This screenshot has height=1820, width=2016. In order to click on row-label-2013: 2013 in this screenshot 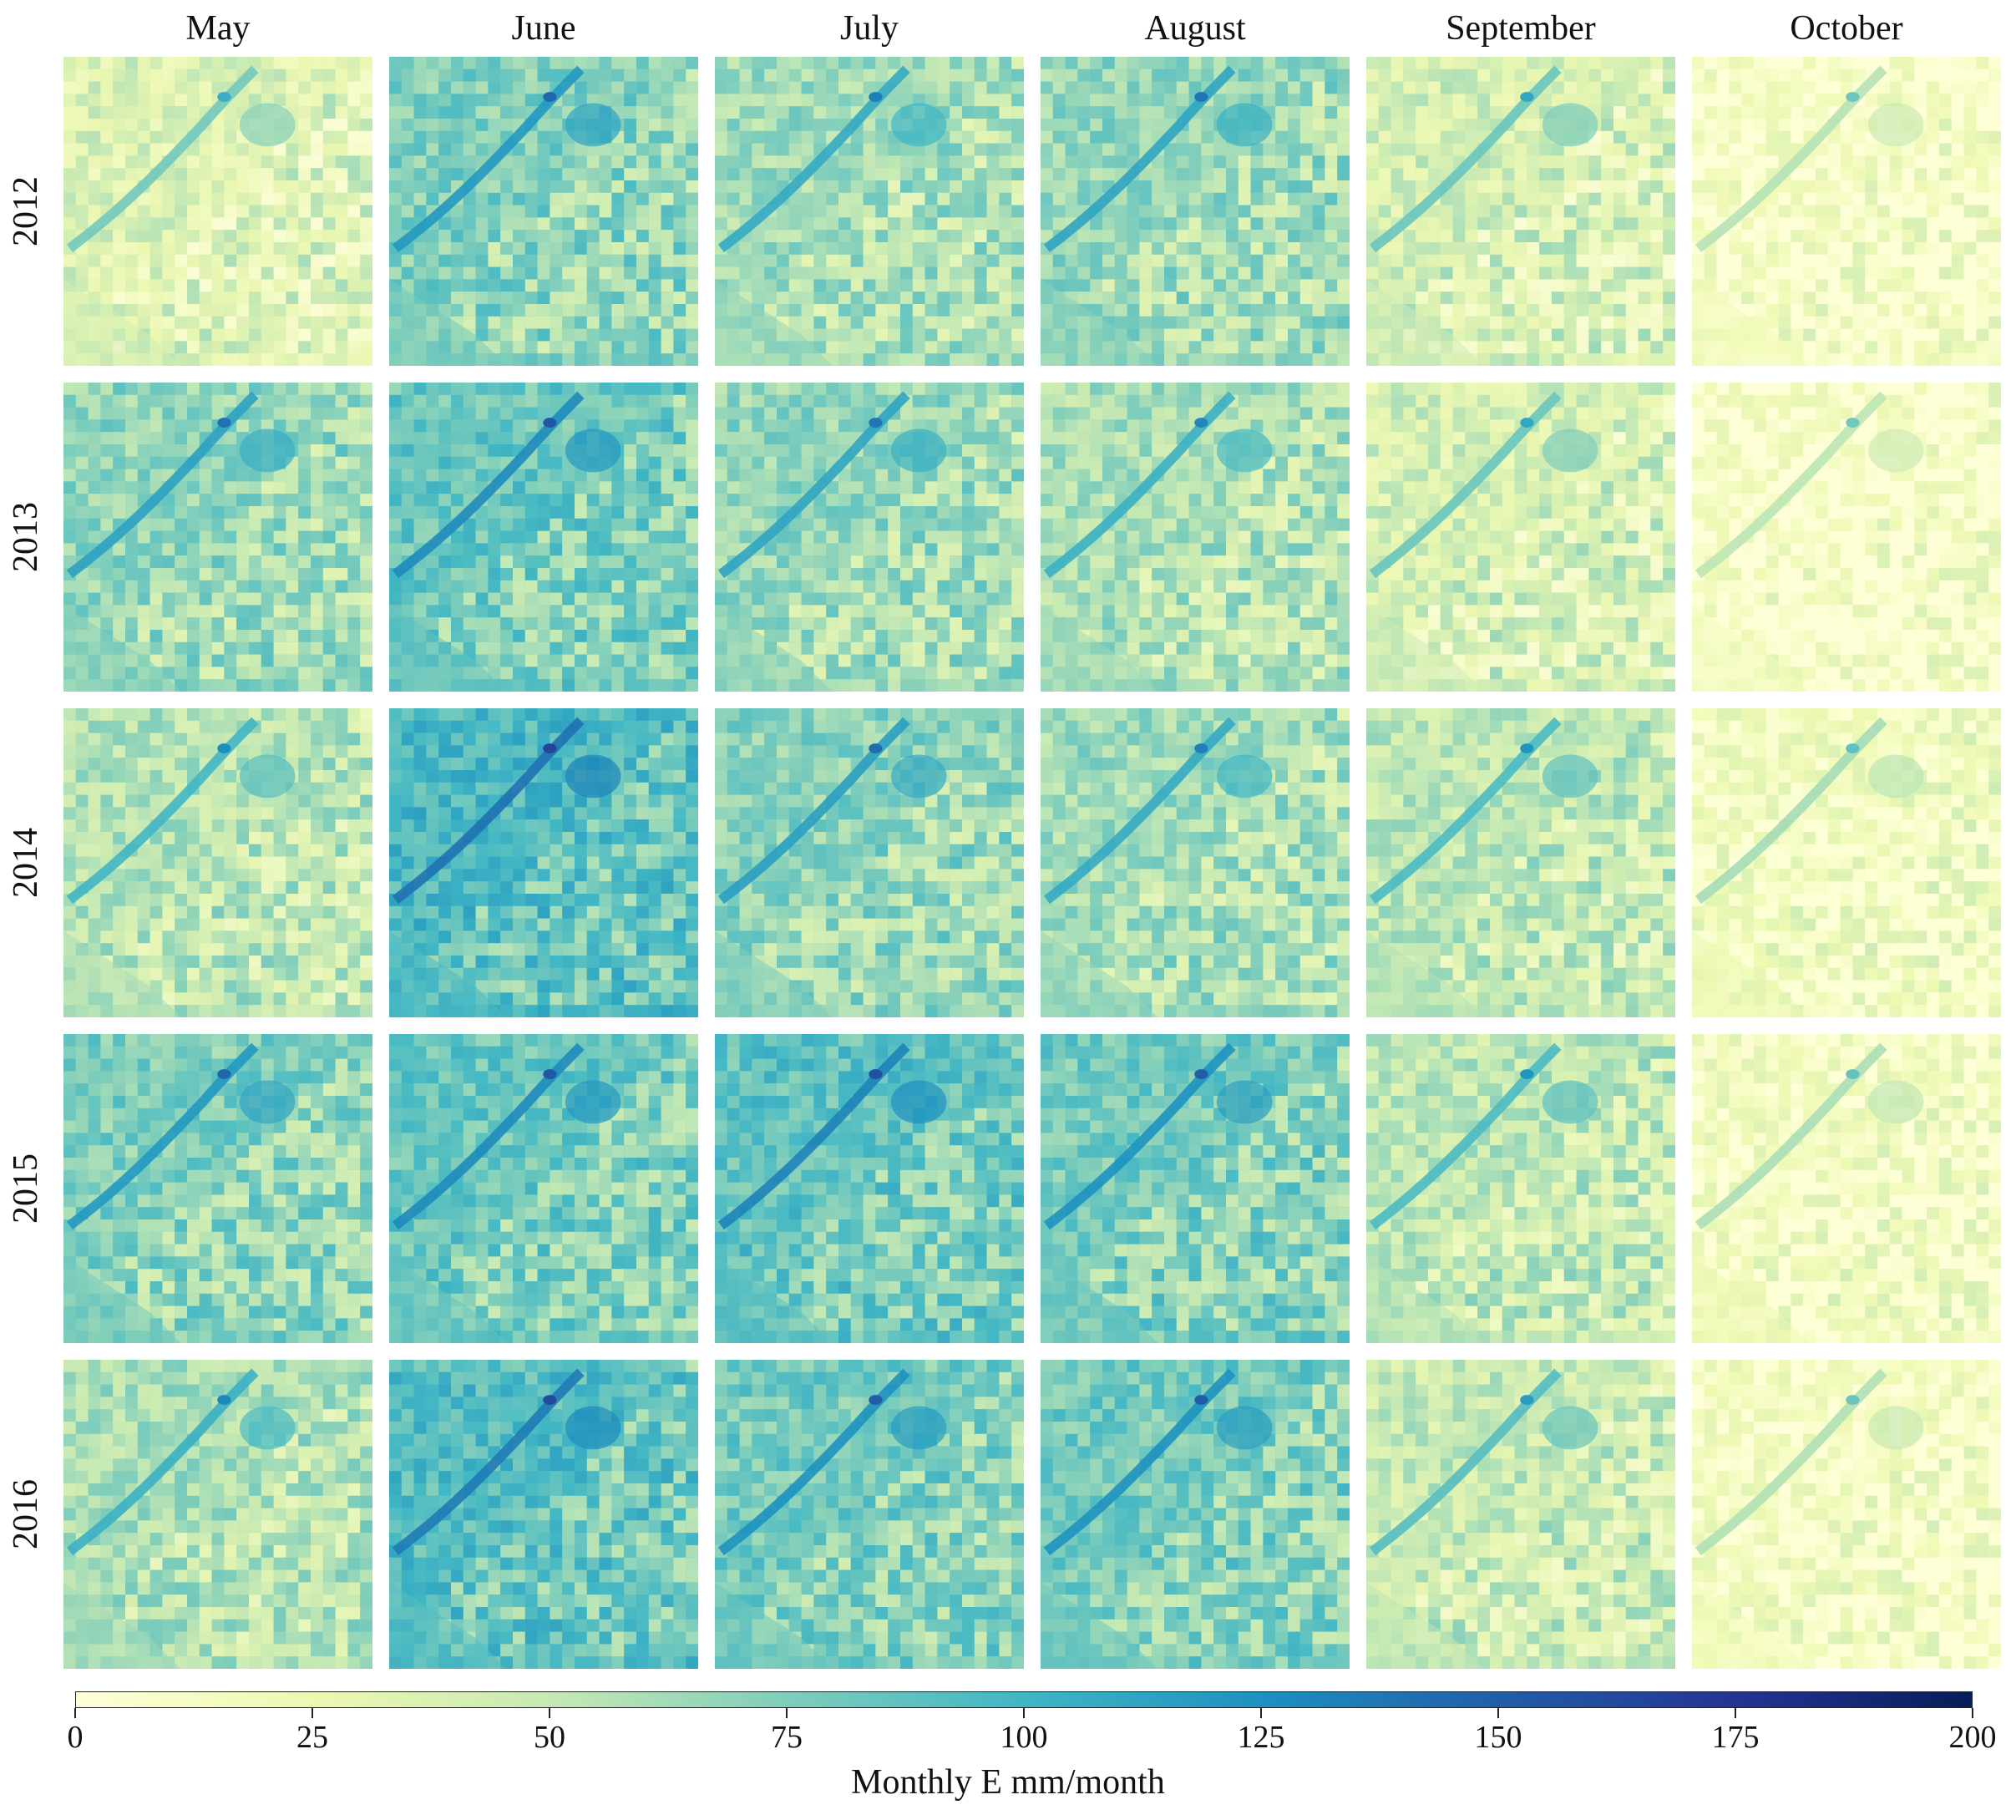, I will do `click(26, 537)`.